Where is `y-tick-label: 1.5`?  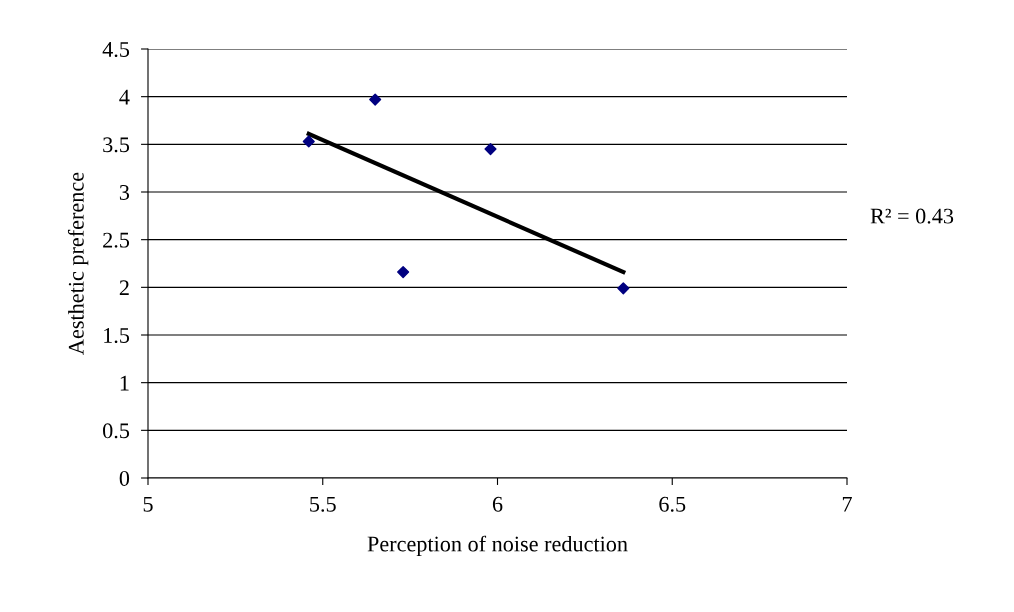
y-tick-label: 1.5 is located at coordinates (117, 336).